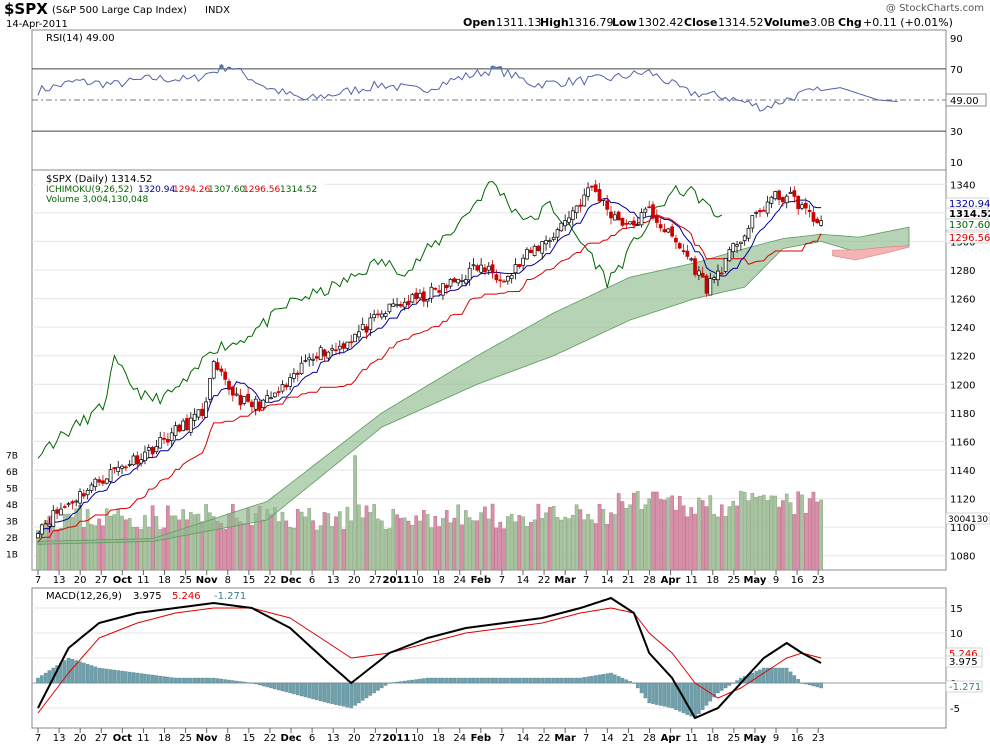  What do you see at coordinates (99, 179) in the screenshot?
I see `price-title: $SPX (Daily) 1314.52` at bounding box center [99, 179].